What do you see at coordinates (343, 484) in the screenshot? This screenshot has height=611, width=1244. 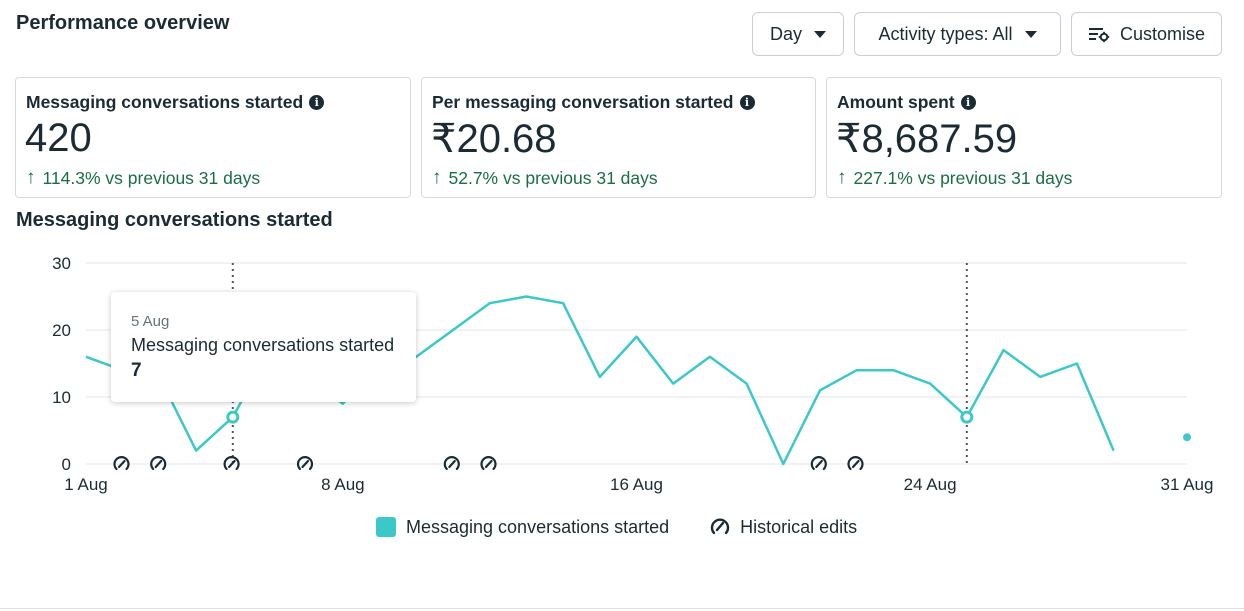 I see `x-tick-label: 8 Aug` at bounding box center [343, 484].